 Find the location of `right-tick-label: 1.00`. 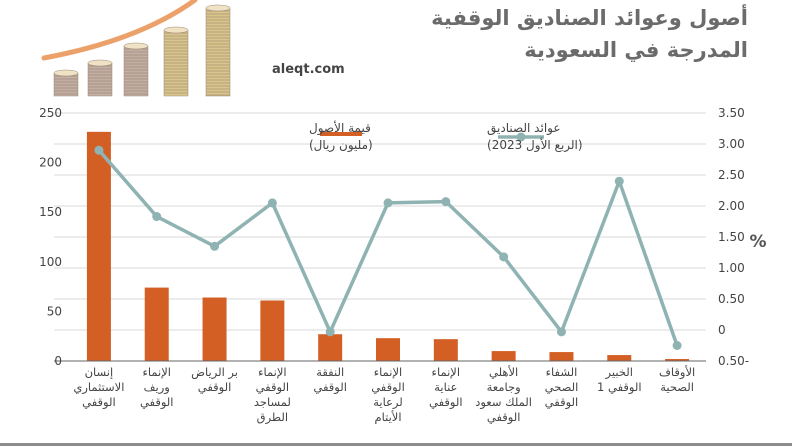

right-tick-label: 1.00 is located at coordinates (731, 268).